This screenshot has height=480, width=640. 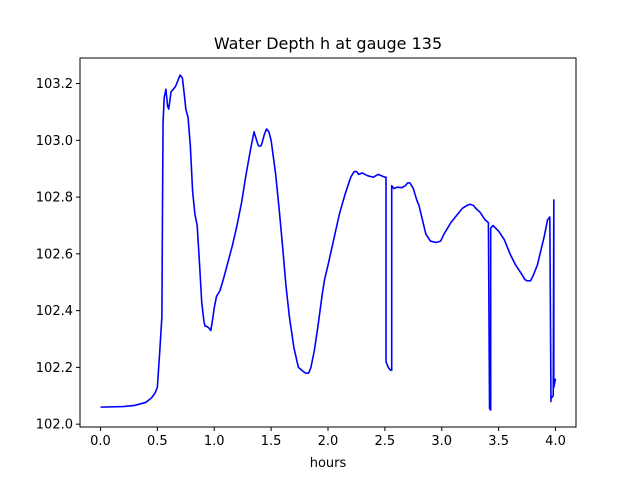 What do you see at coordinates (555, 441) in the screenshot?
I see `x-tick-label: 4.0` at bounding box center [555, 441].